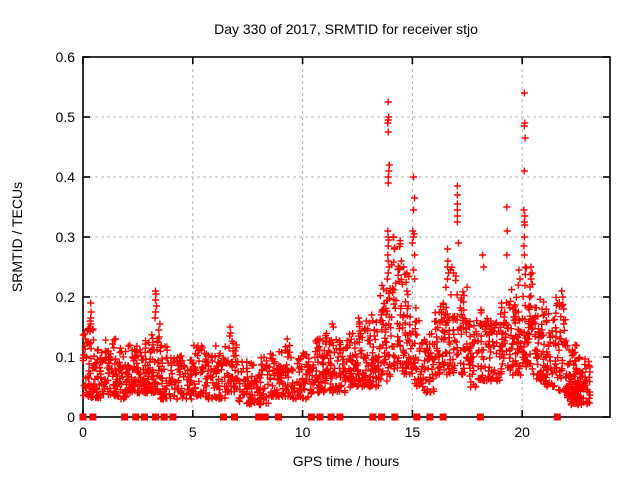 The width and height of the screenshot is (640, 480). Describe the element at coordinates (522, 432) in the screenshot. I see `x-tick-label: 20` at that location.